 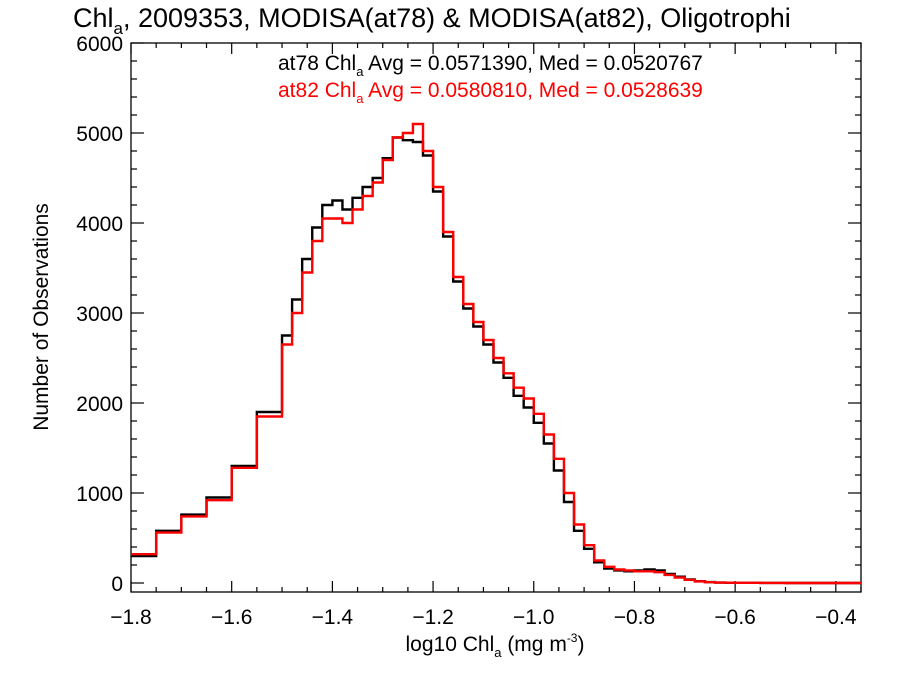 What do you see at coordinates (495, 645) in the screenshot?
I see `x-axis-label: log10 Chla (mg m-3)` at bounding box center [495, 645].